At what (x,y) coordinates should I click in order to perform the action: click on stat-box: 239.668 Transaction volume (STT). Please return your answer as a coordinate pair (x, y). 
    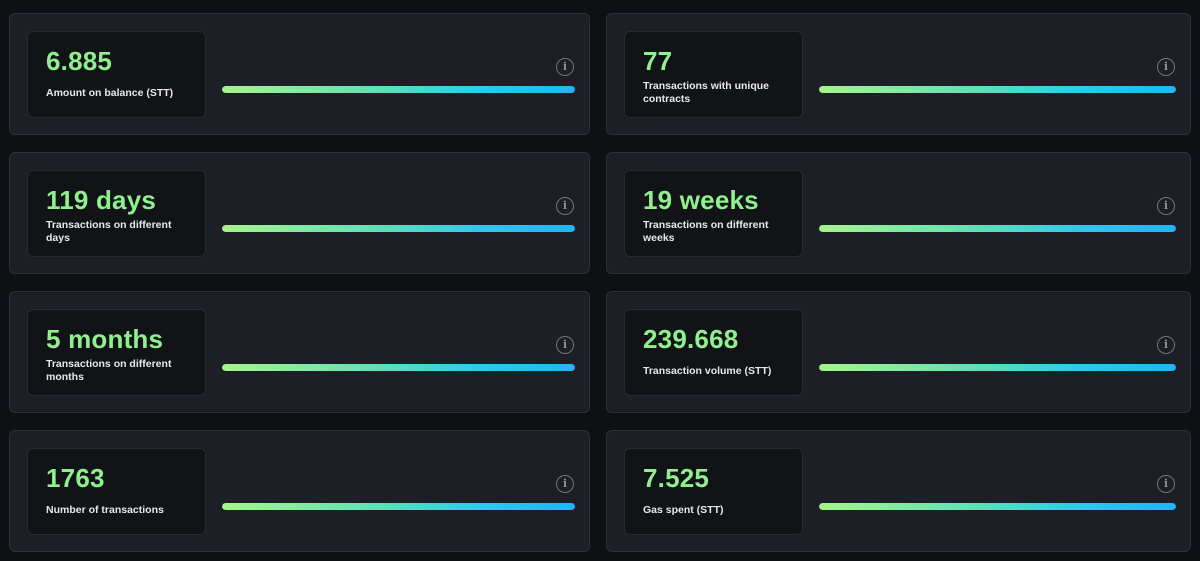
    Looking at the image, I should click on (713, 352).